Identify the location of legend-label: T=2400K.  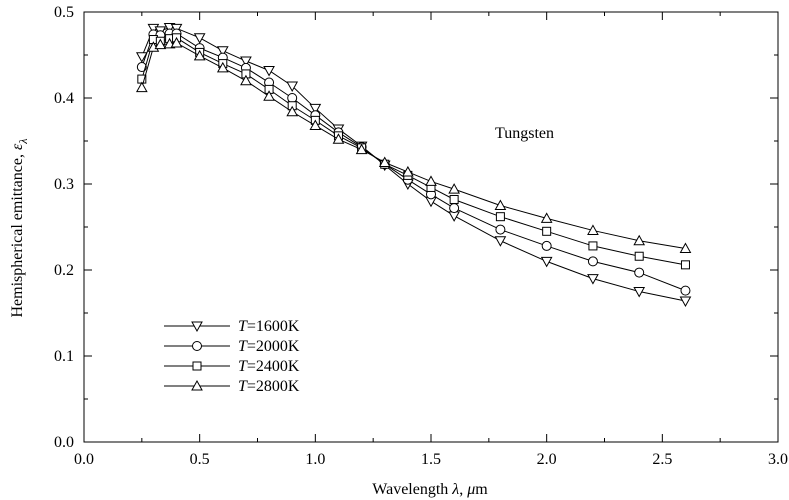
(269, 366).